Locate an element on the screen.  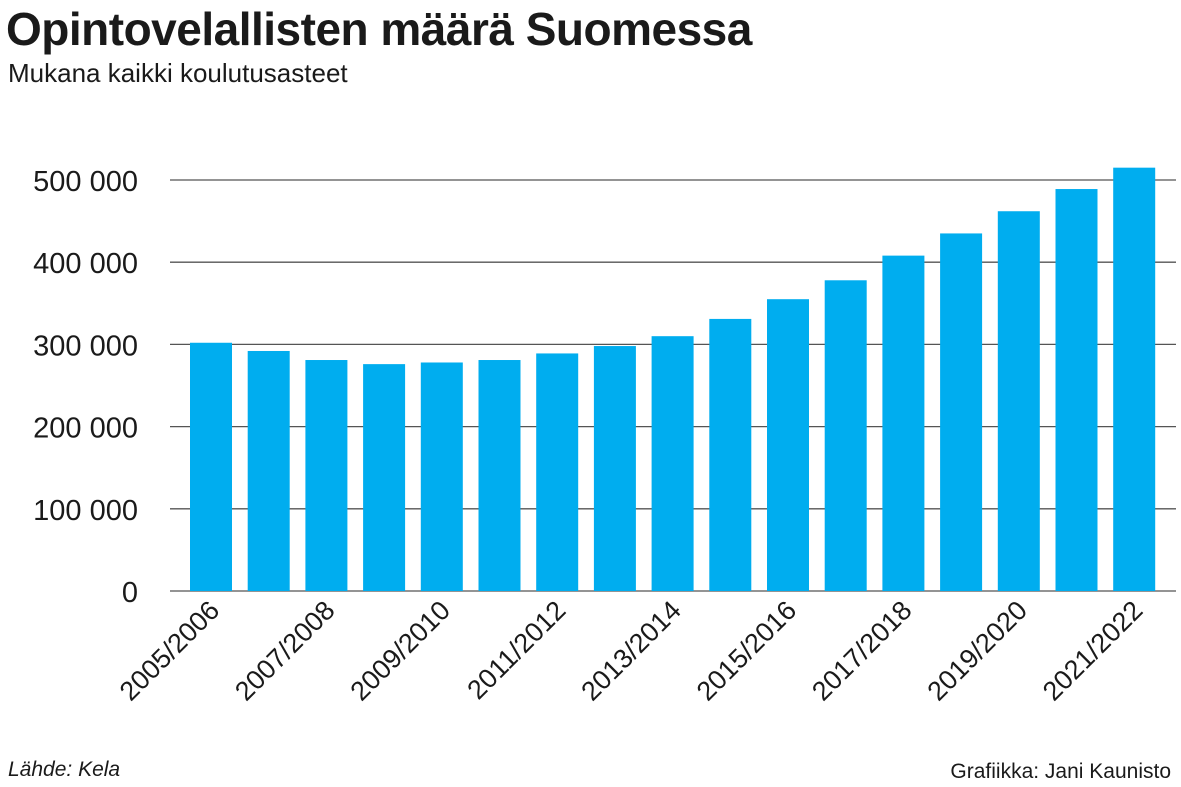
y-tick-label: 200 000 is located at coordinates (85, 429).